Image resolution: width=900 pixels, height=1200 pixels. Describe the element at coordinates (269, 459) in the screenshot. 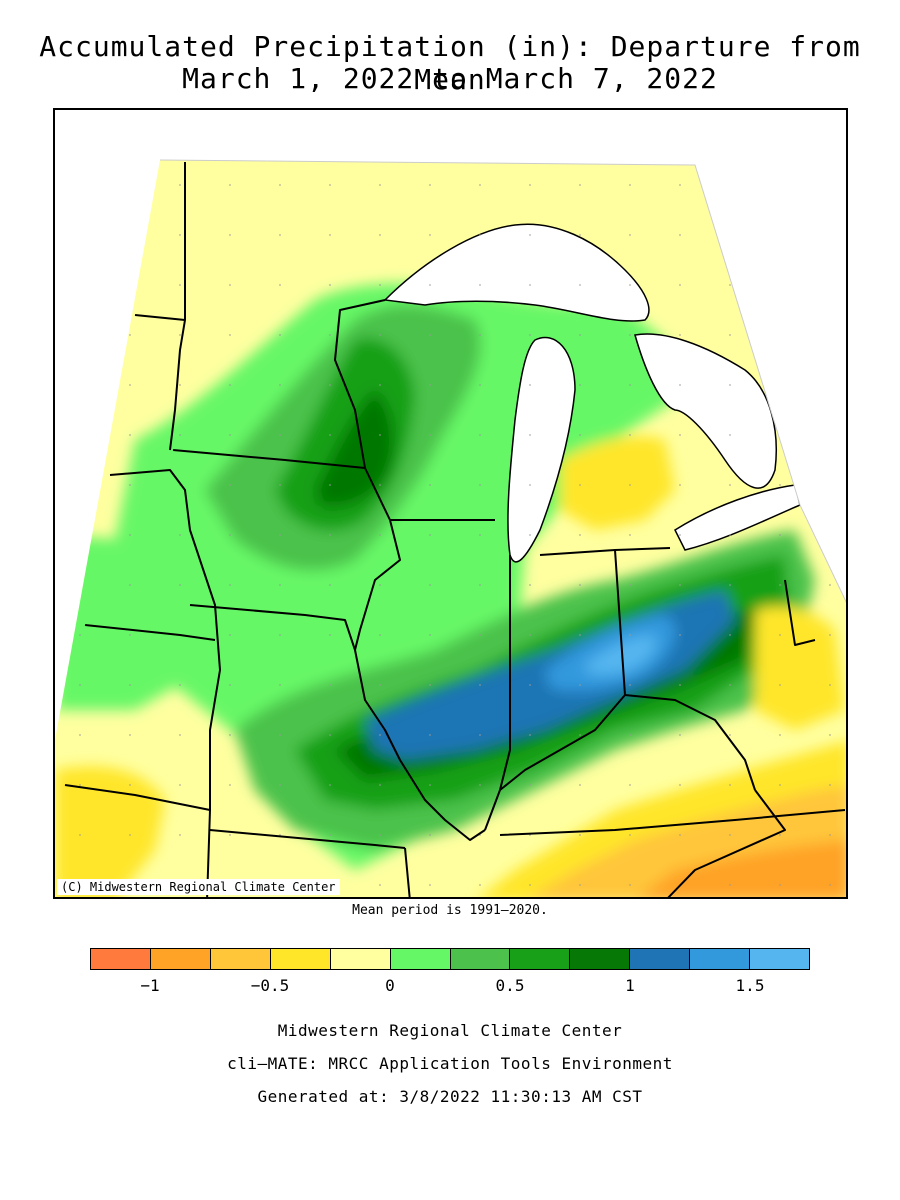

I see `border-mn-ia` at that location.